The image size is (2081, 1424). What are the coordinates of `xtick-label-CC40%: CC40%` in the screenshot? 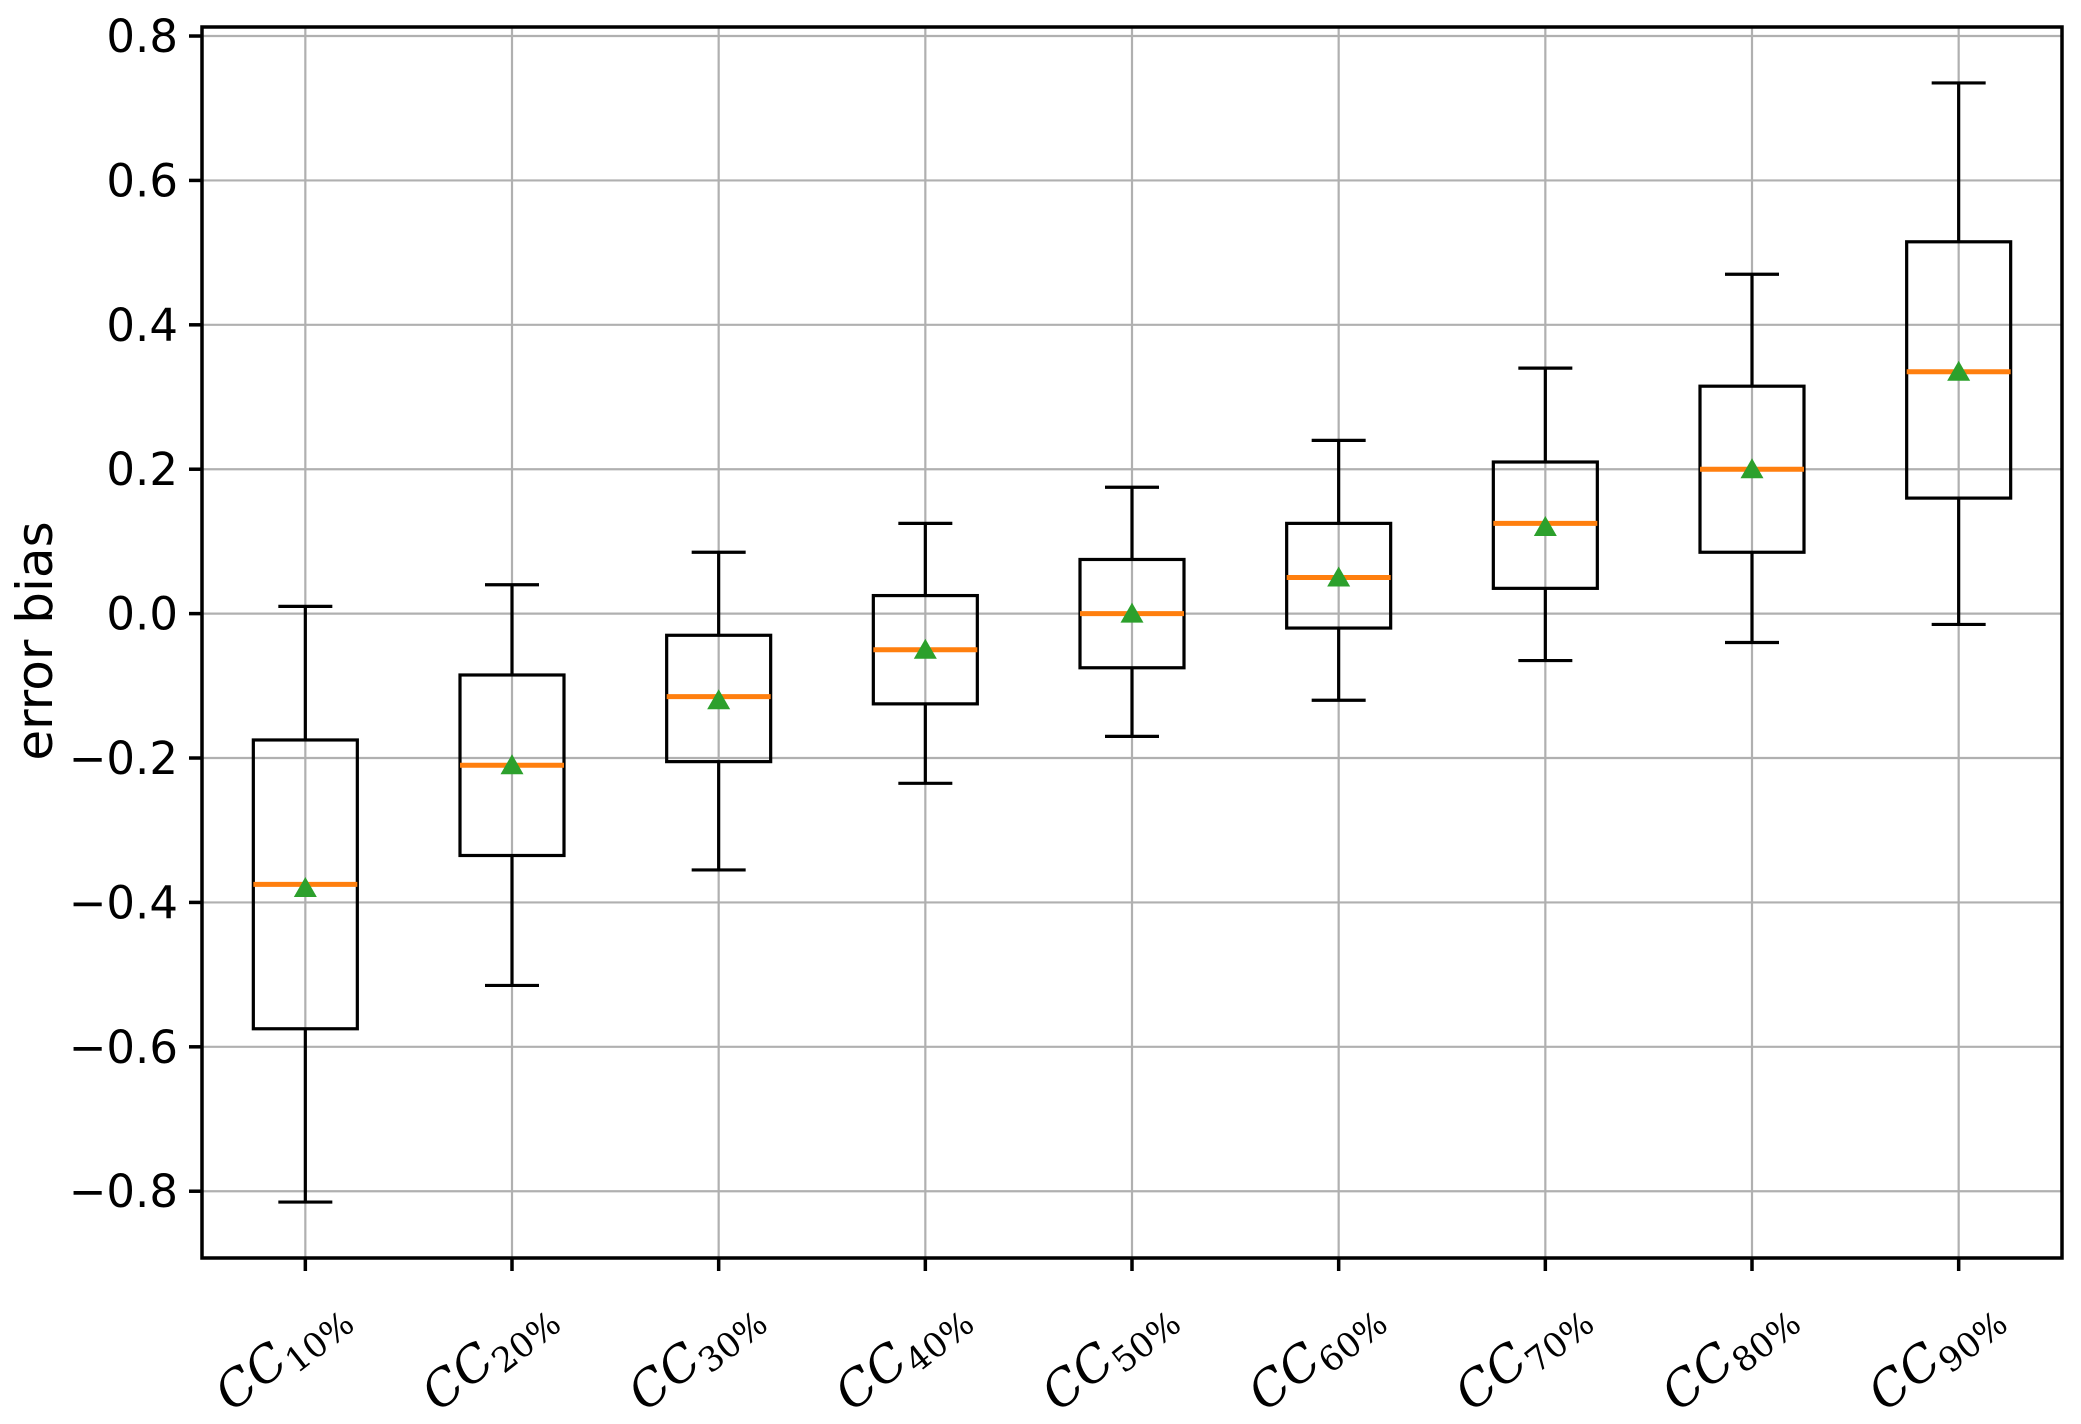 It's located at (903, 1354).